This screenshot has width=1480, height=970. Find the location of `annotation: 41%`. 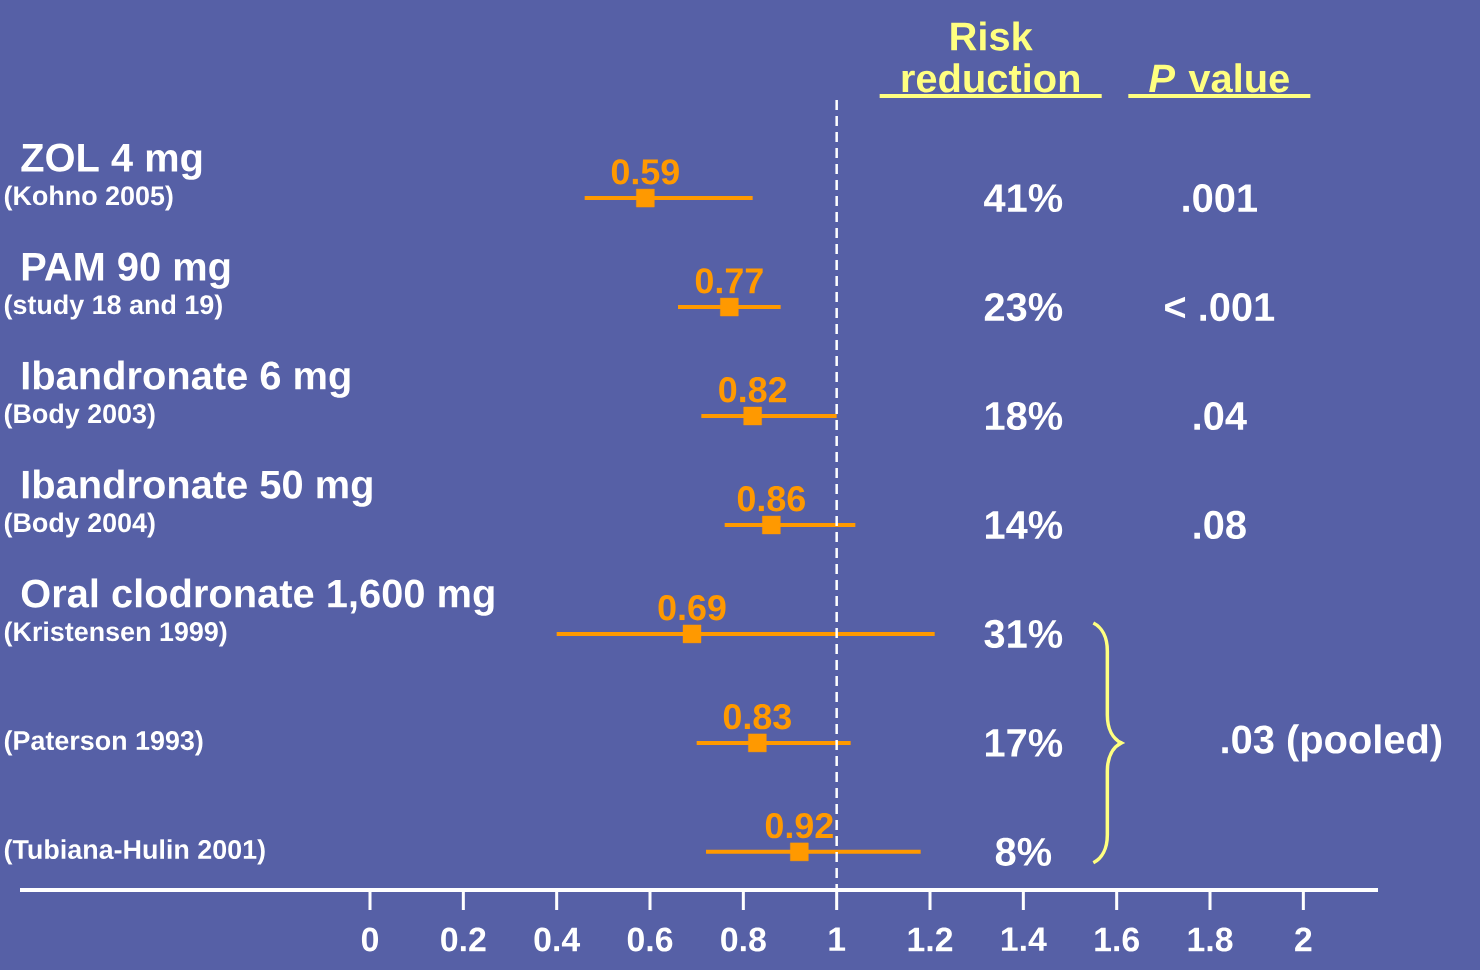

annotation: 41% is located at coordinates (1023, 198).